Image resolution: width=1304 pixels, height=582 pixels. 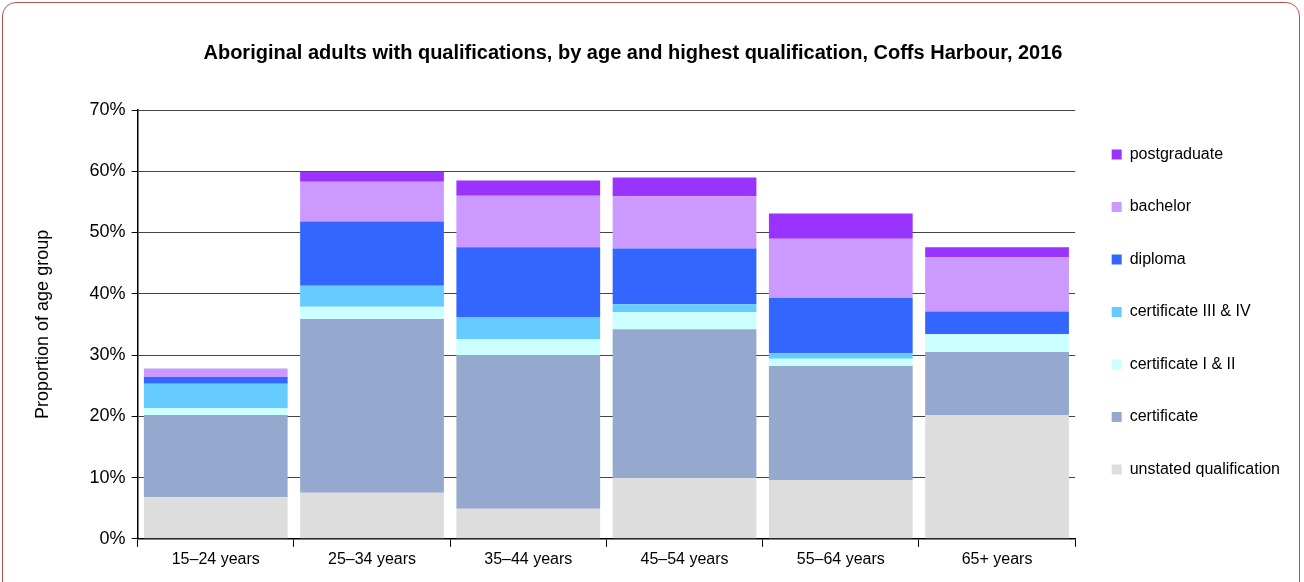 I want to click on y-tick-label: 60%, so click(x=107, y=170).